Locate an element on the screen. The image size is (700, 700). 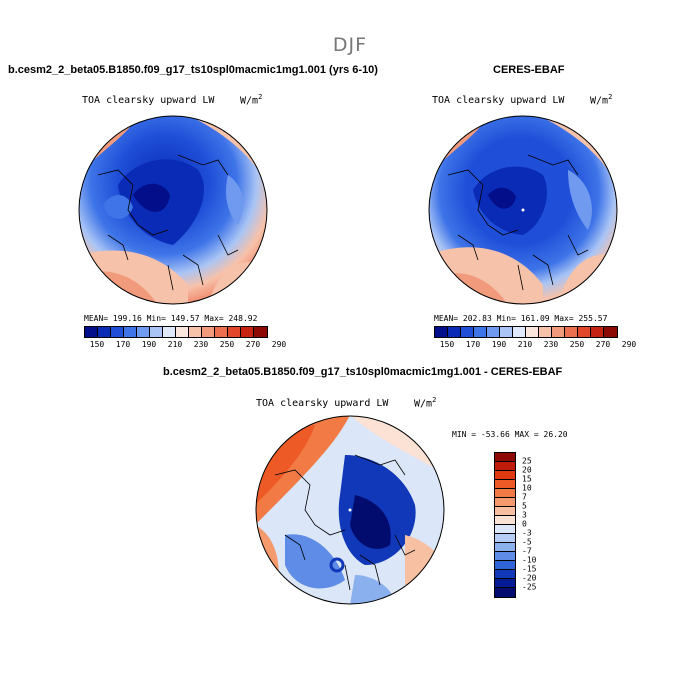
diff-polar-map is located at coordinates (350, 510).